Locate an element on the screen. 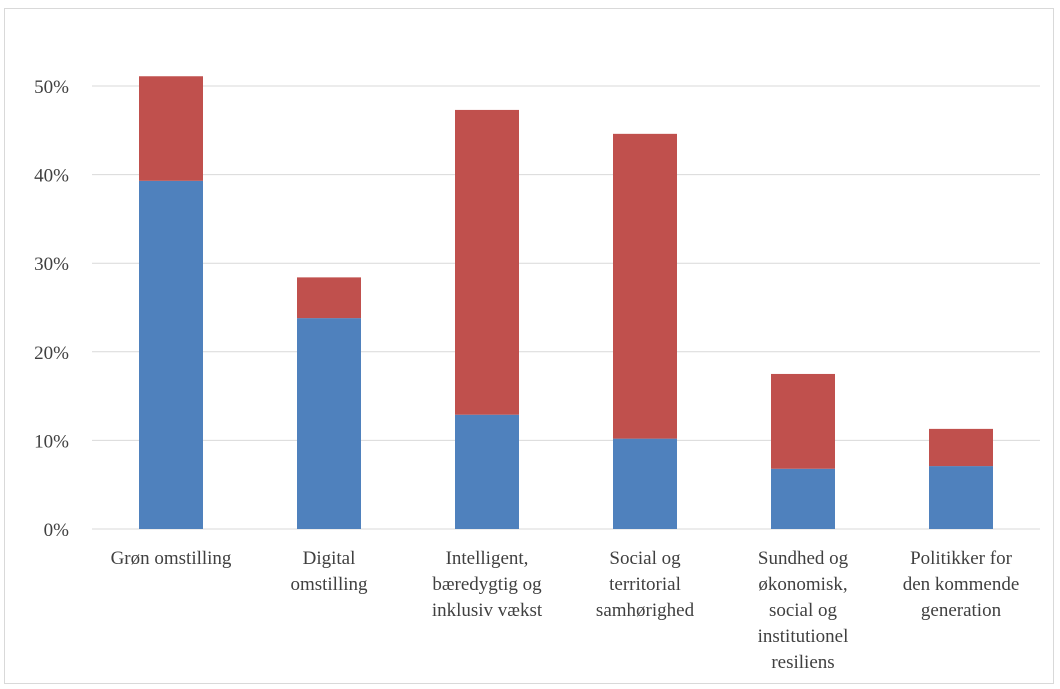 The width and height of the screenshot is (1060, 689). y-axis-ticks: 0% 10% 20% 30% 40% 50% is located at coordinates (51, 309).